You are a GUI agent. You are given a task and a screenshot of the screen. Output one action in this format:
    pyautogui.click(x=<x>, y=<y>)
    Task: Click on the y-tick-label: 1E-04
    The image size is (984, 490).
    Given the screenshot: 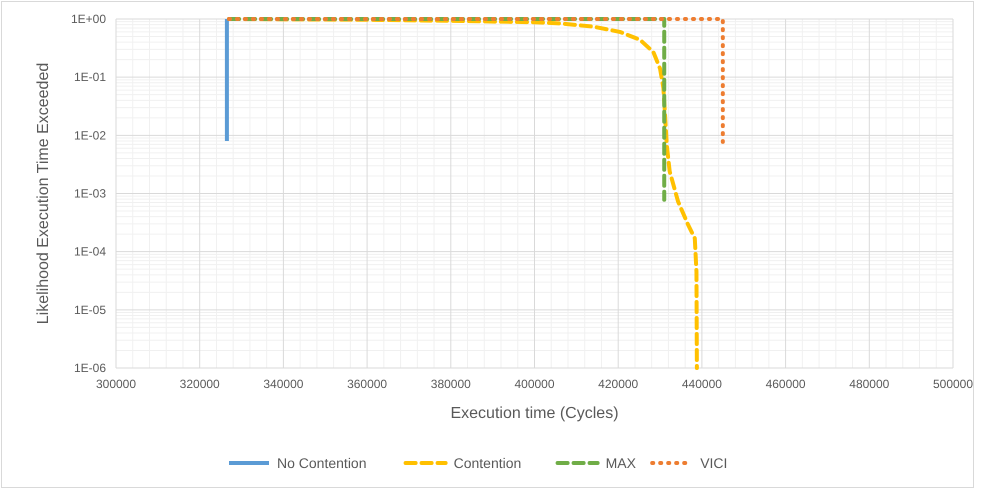 What is the action you would take?
    pyautogui.click(x=90, y=251)
    